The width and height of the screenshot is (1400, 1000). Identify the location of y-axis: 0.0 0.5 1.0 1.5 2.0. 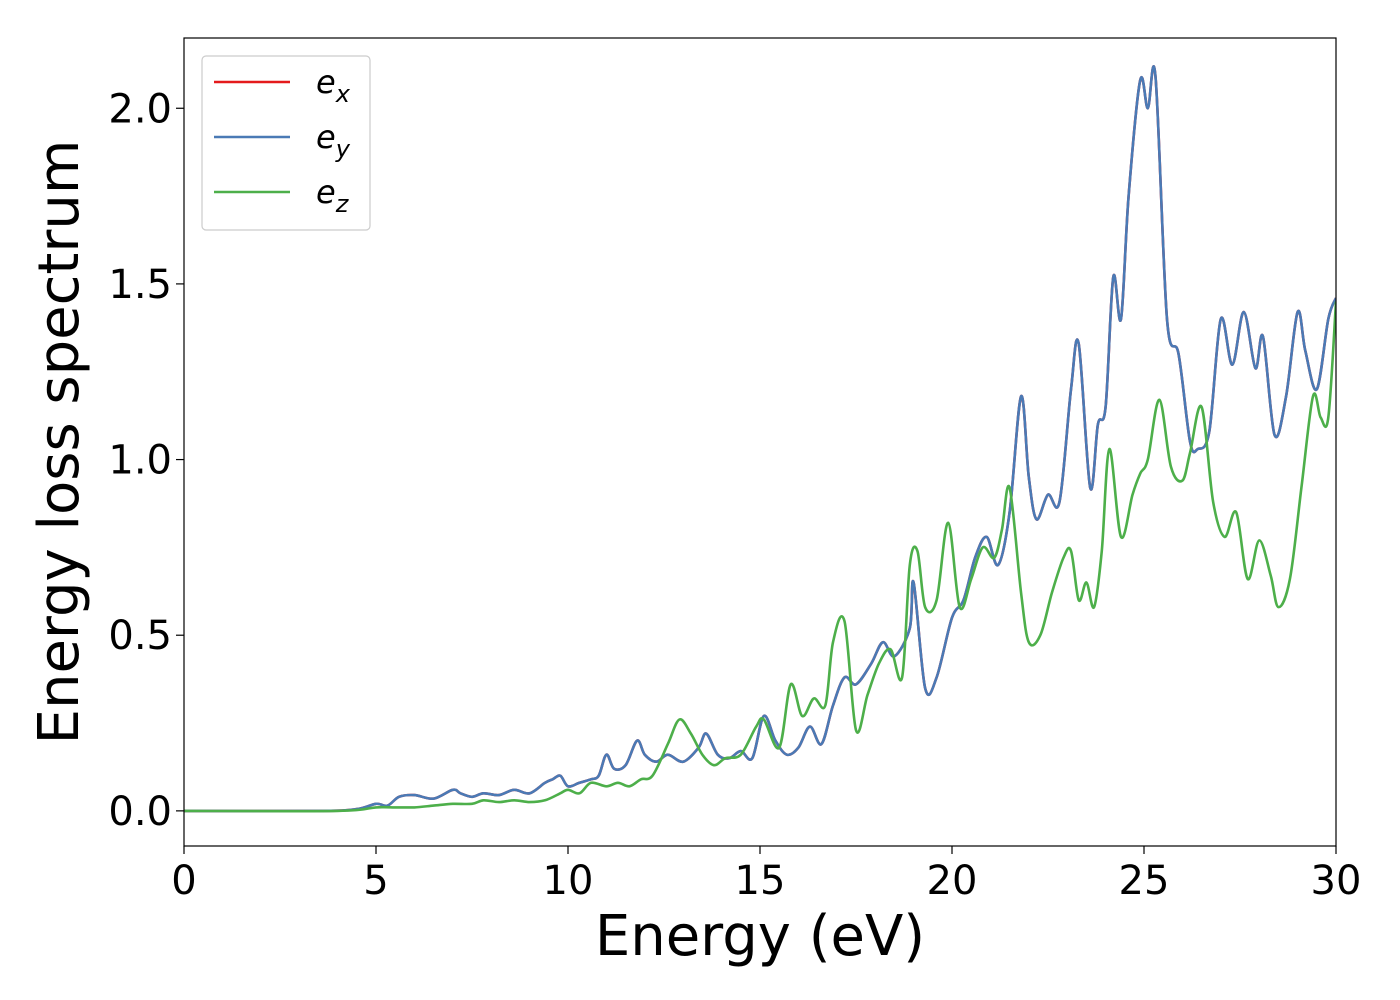
(146, 460).